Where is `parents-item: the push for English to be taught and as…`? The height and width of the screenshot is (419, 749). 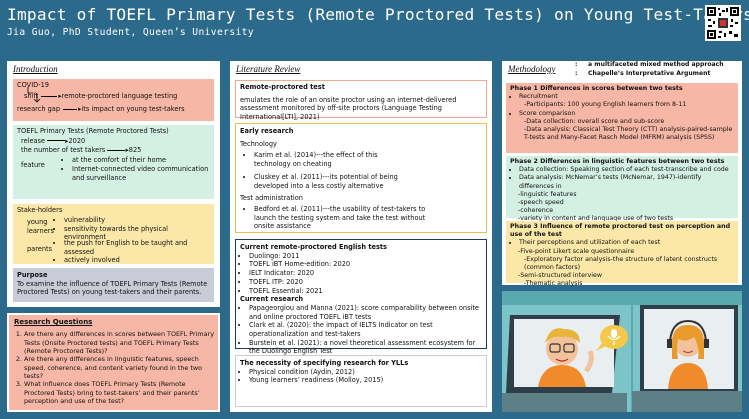 parents-item: the push for English to be taught and as… is located at coordinates (138, 247).